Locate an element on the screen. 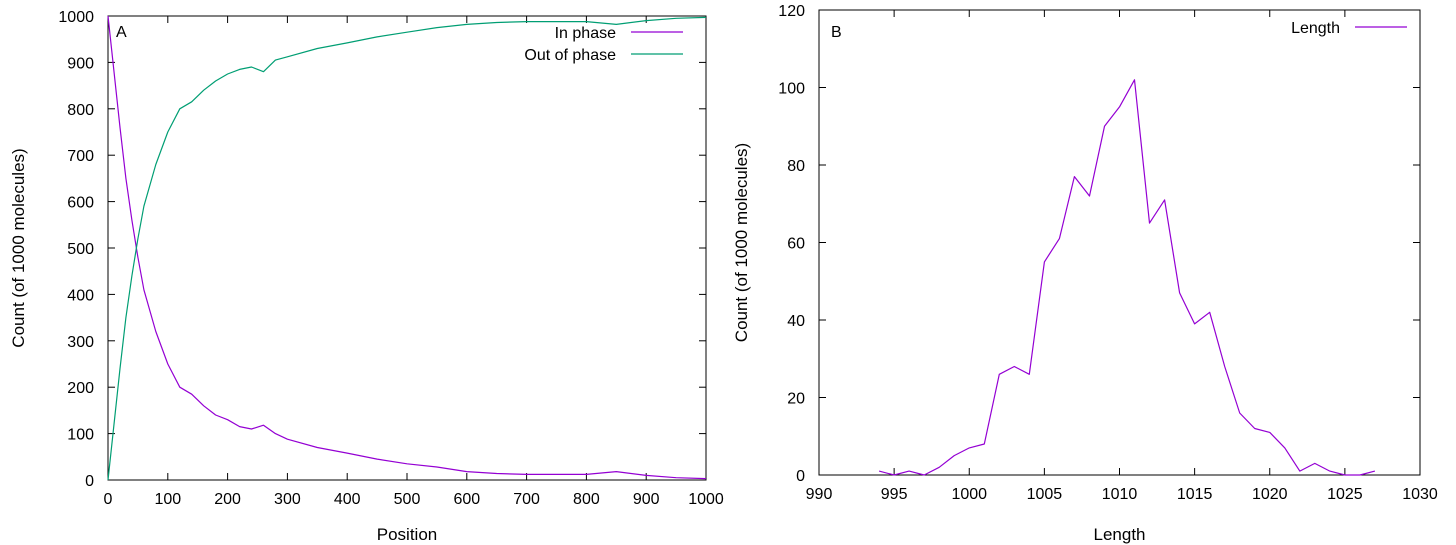 The width and height of the screenshot is (1456, 545). x-tick-label: 990 is located at coordinates (819, 494).